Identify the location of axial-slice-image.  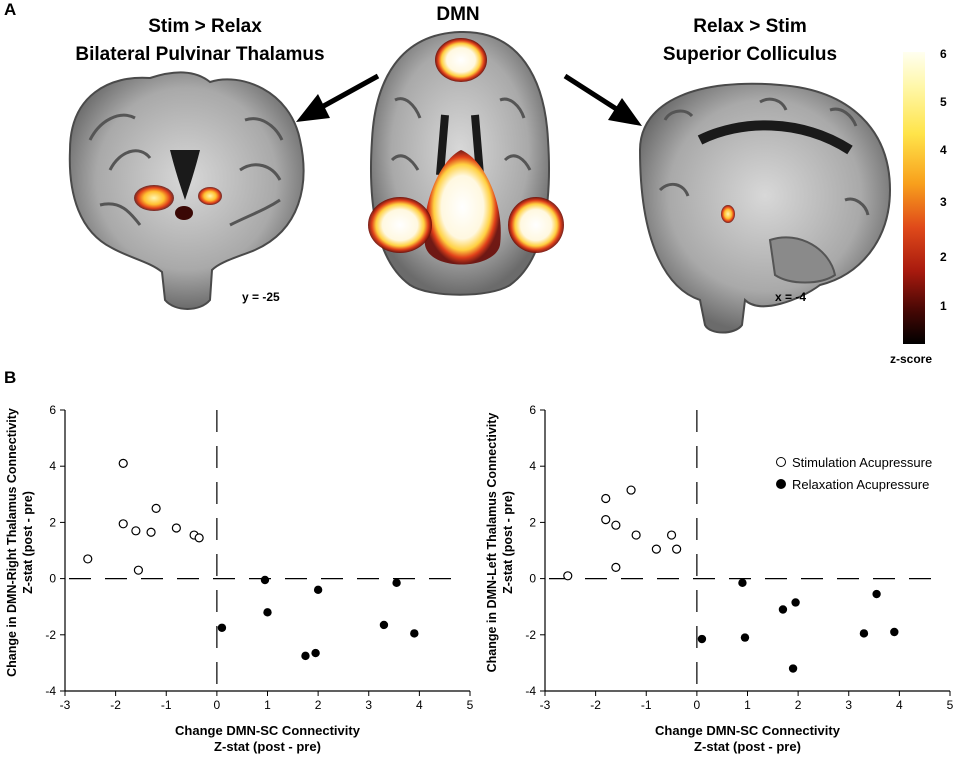
(466, 163).